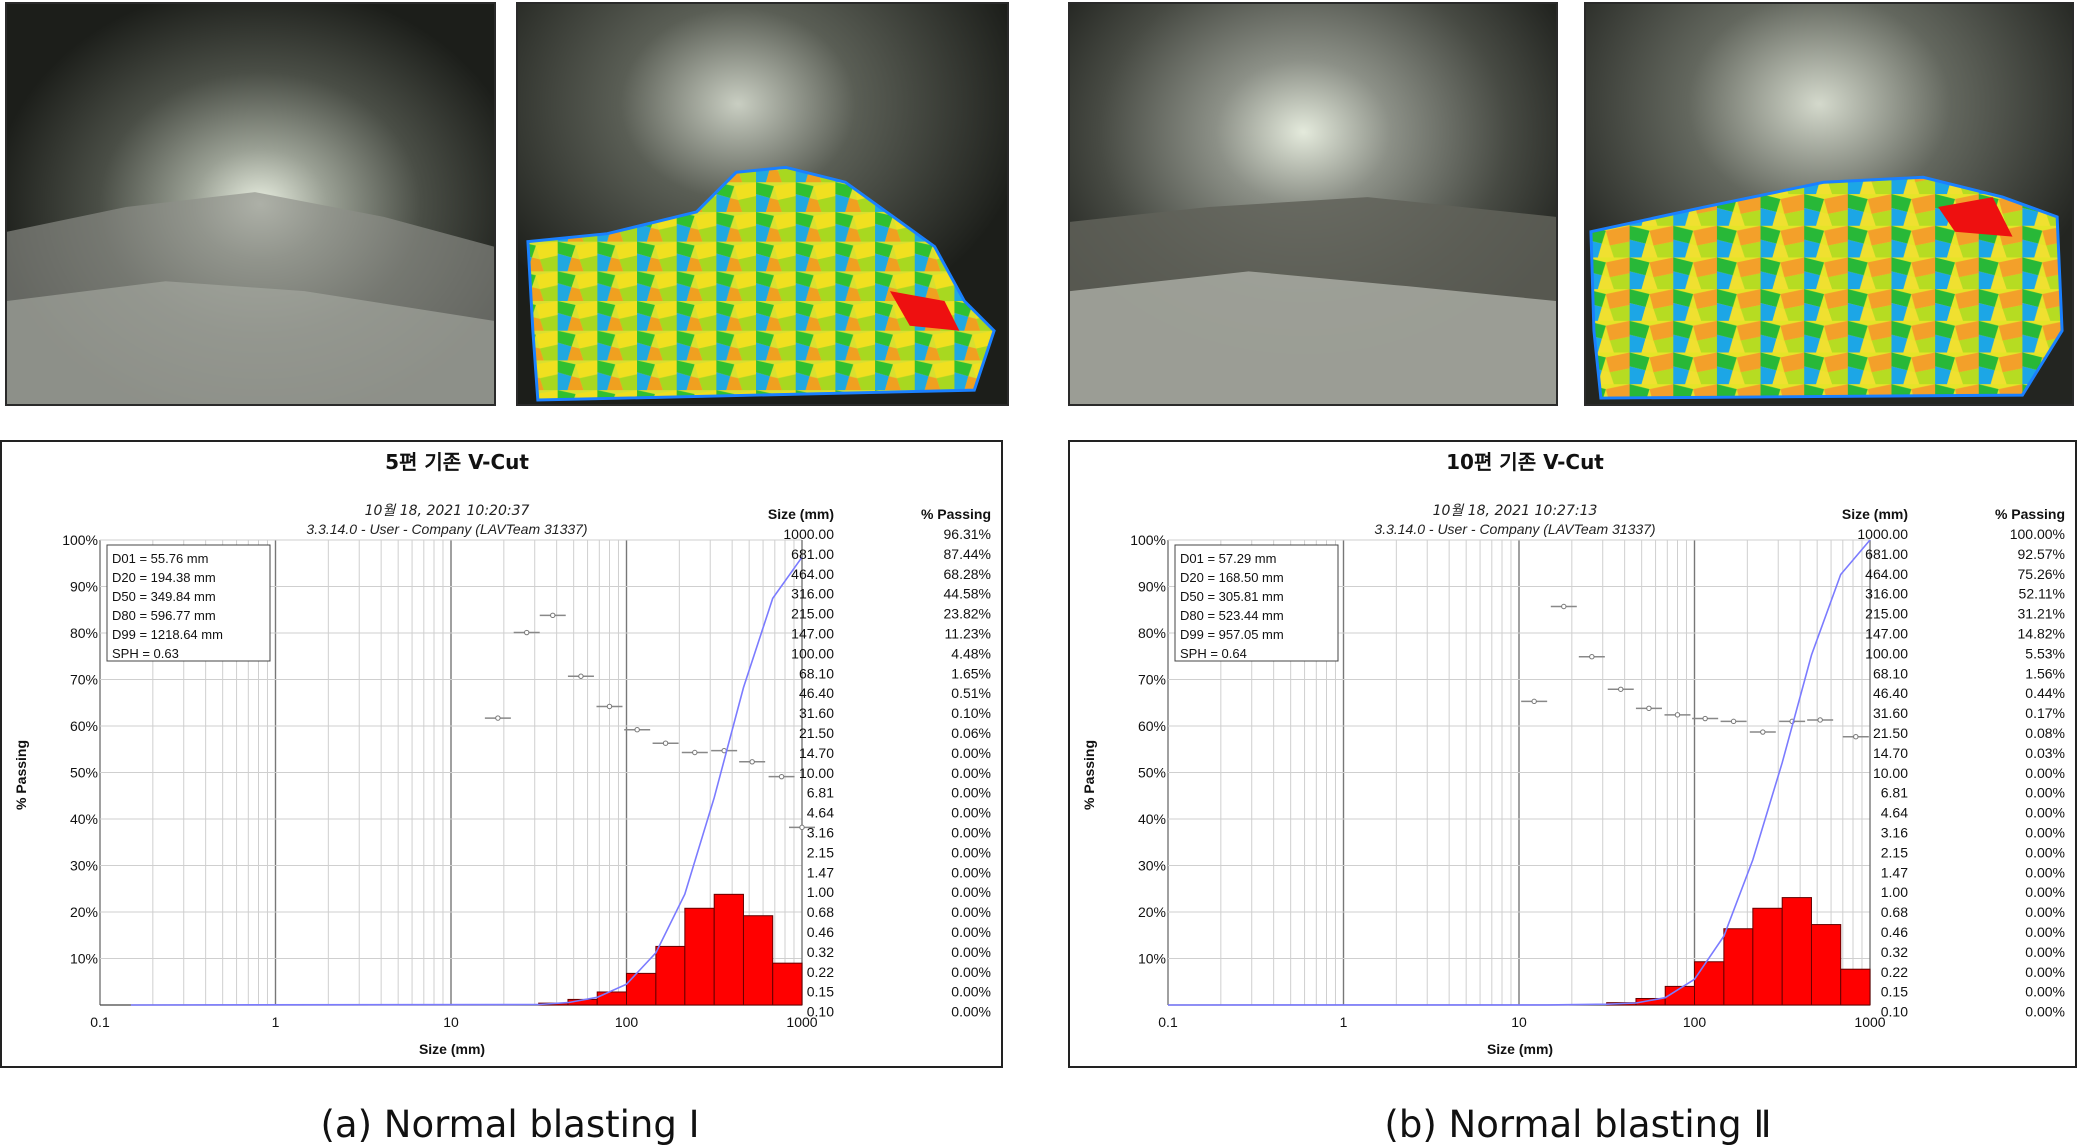  Describe the element at coordinates (510, 1124) in the screenshot. I see `caption-a: (a) Normal blasting Ⅰ` at that location.